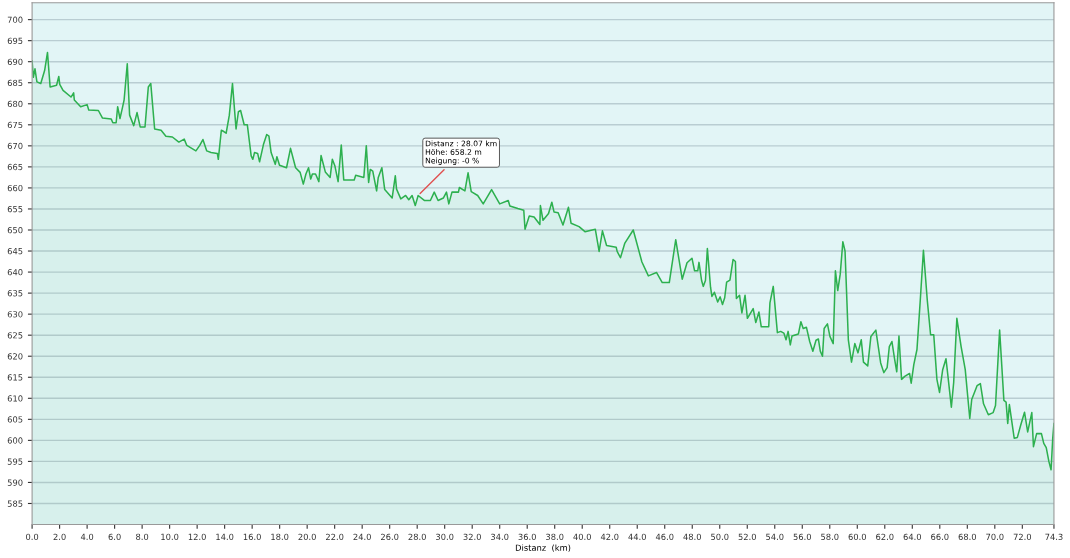  Describe the element at coordinates (15, 188) in the screenshot. I see `y-tick-label: 660` at that location.